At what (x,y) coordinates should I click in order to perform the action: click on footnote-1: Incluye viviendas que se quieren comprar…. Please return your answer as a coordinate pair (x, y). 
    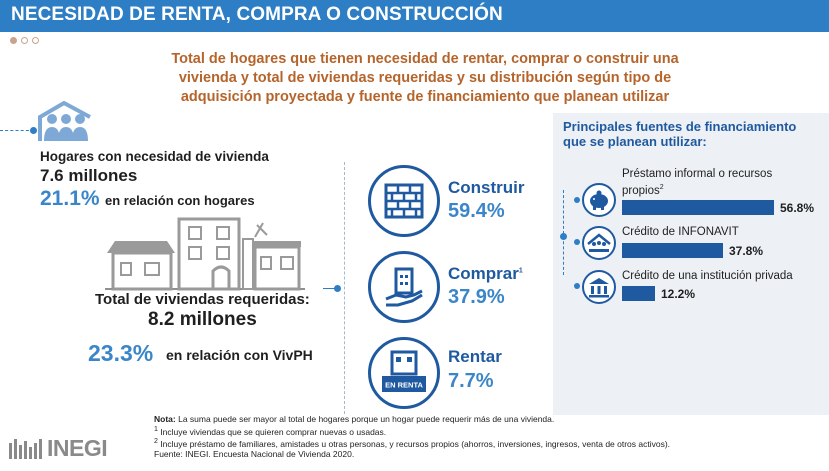
    Looking at the image, I should click on (273, 431).